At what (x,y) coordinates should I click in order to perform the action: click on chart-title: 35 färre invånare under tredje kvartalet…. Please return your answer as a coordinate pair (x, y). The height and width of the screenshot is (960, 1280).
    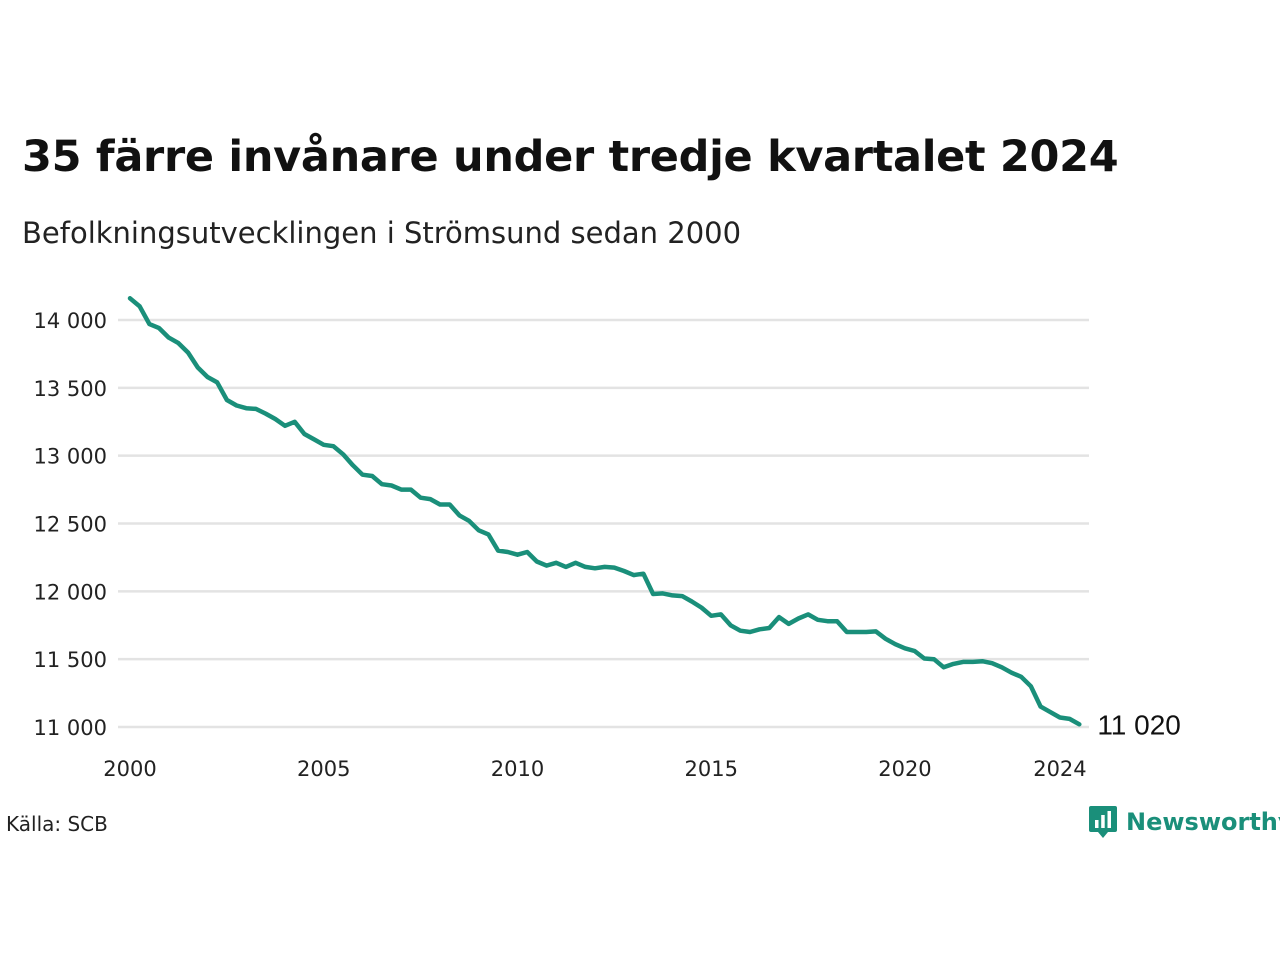
    Looking at the image, I should click on (570, 157).